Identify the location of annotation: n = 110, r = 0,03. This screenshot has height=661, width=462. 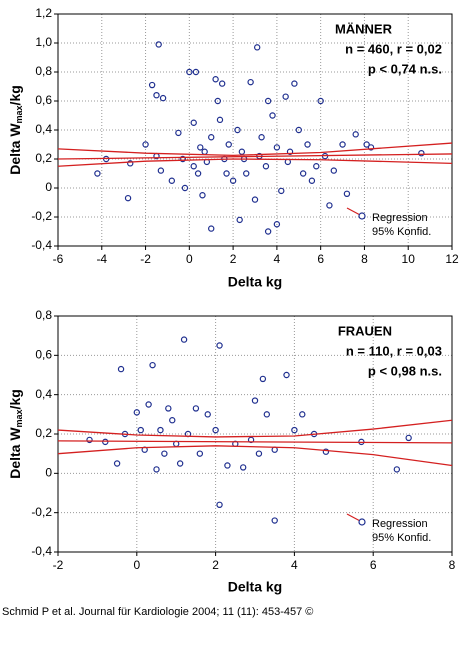
(394, 350).